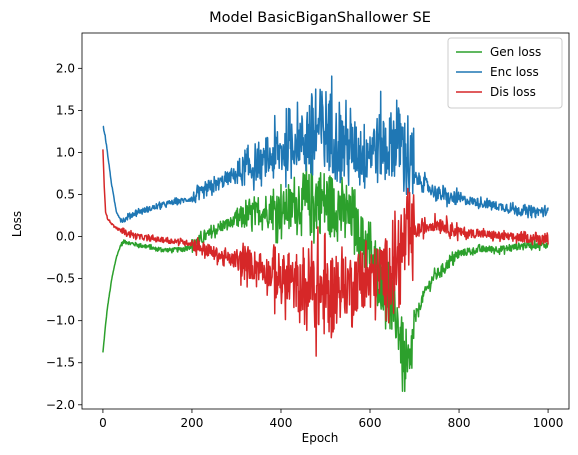  Describe the element at coordinates (192, 423) in the screenshot. I see `x-tick-label: 200` at that location.